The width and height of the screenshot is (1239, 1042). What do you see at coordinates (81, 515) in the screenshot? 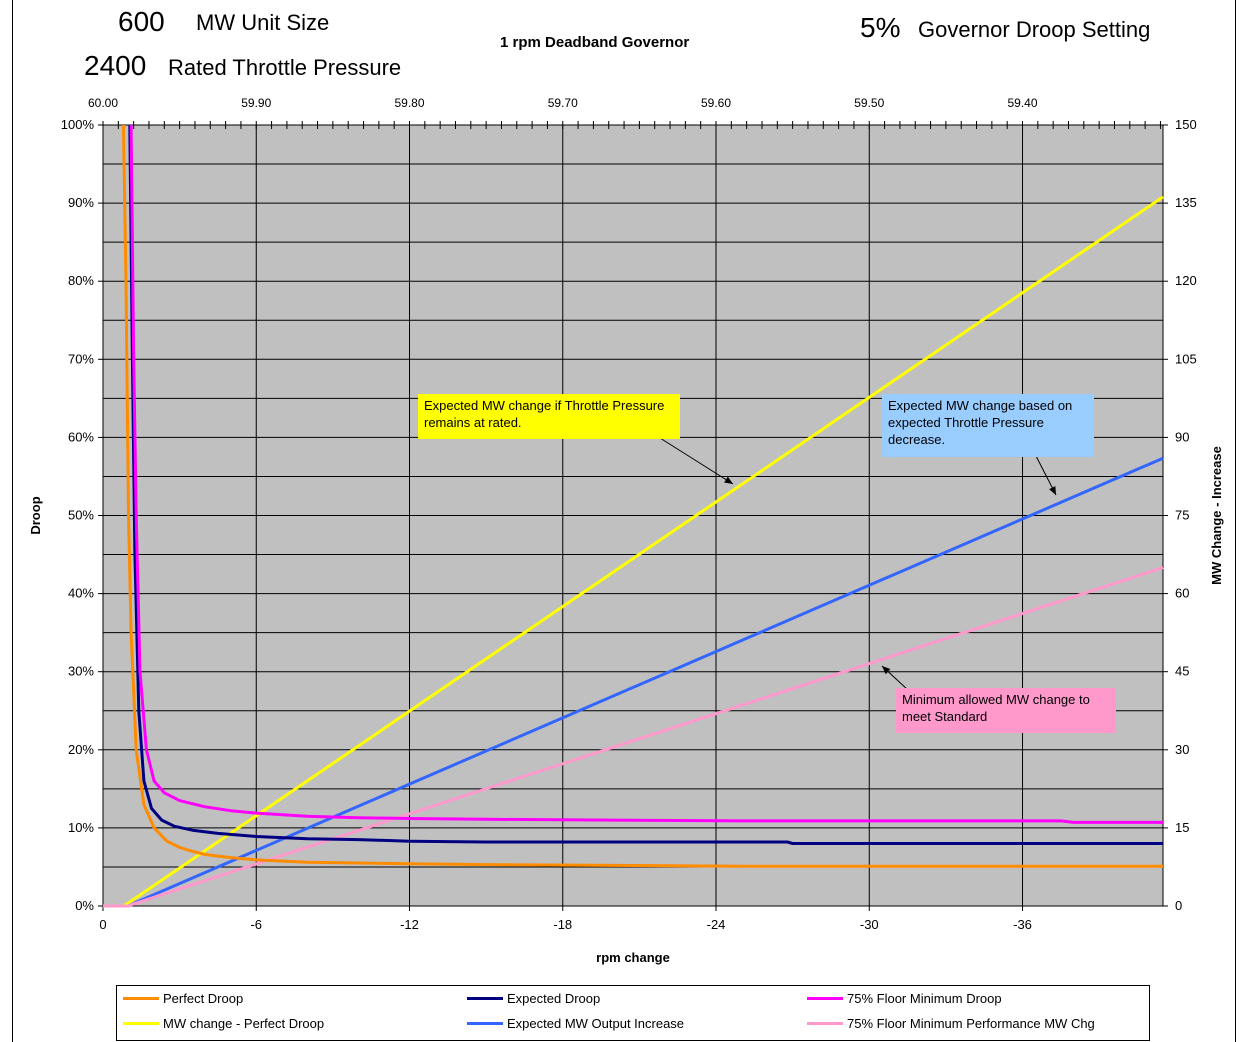
I see `y-tick-label-left: 50%` at bounding box center [81, 515].